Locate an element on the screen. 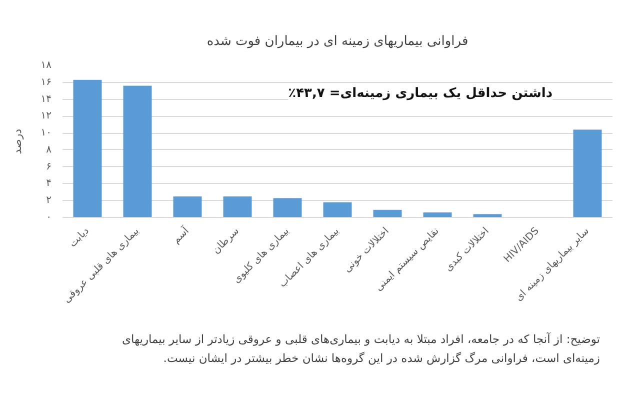  y-tick-label: ۱۸ is located at coordinates (46, 65).